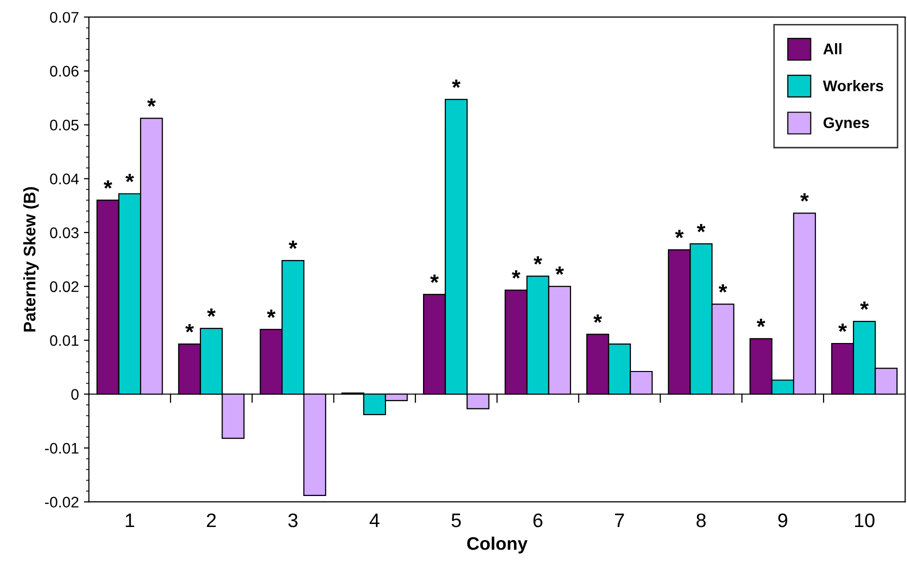  Describe the element at coordinates (619, 521) in the screenshot. I see `x-tick-label: 7` at that location.